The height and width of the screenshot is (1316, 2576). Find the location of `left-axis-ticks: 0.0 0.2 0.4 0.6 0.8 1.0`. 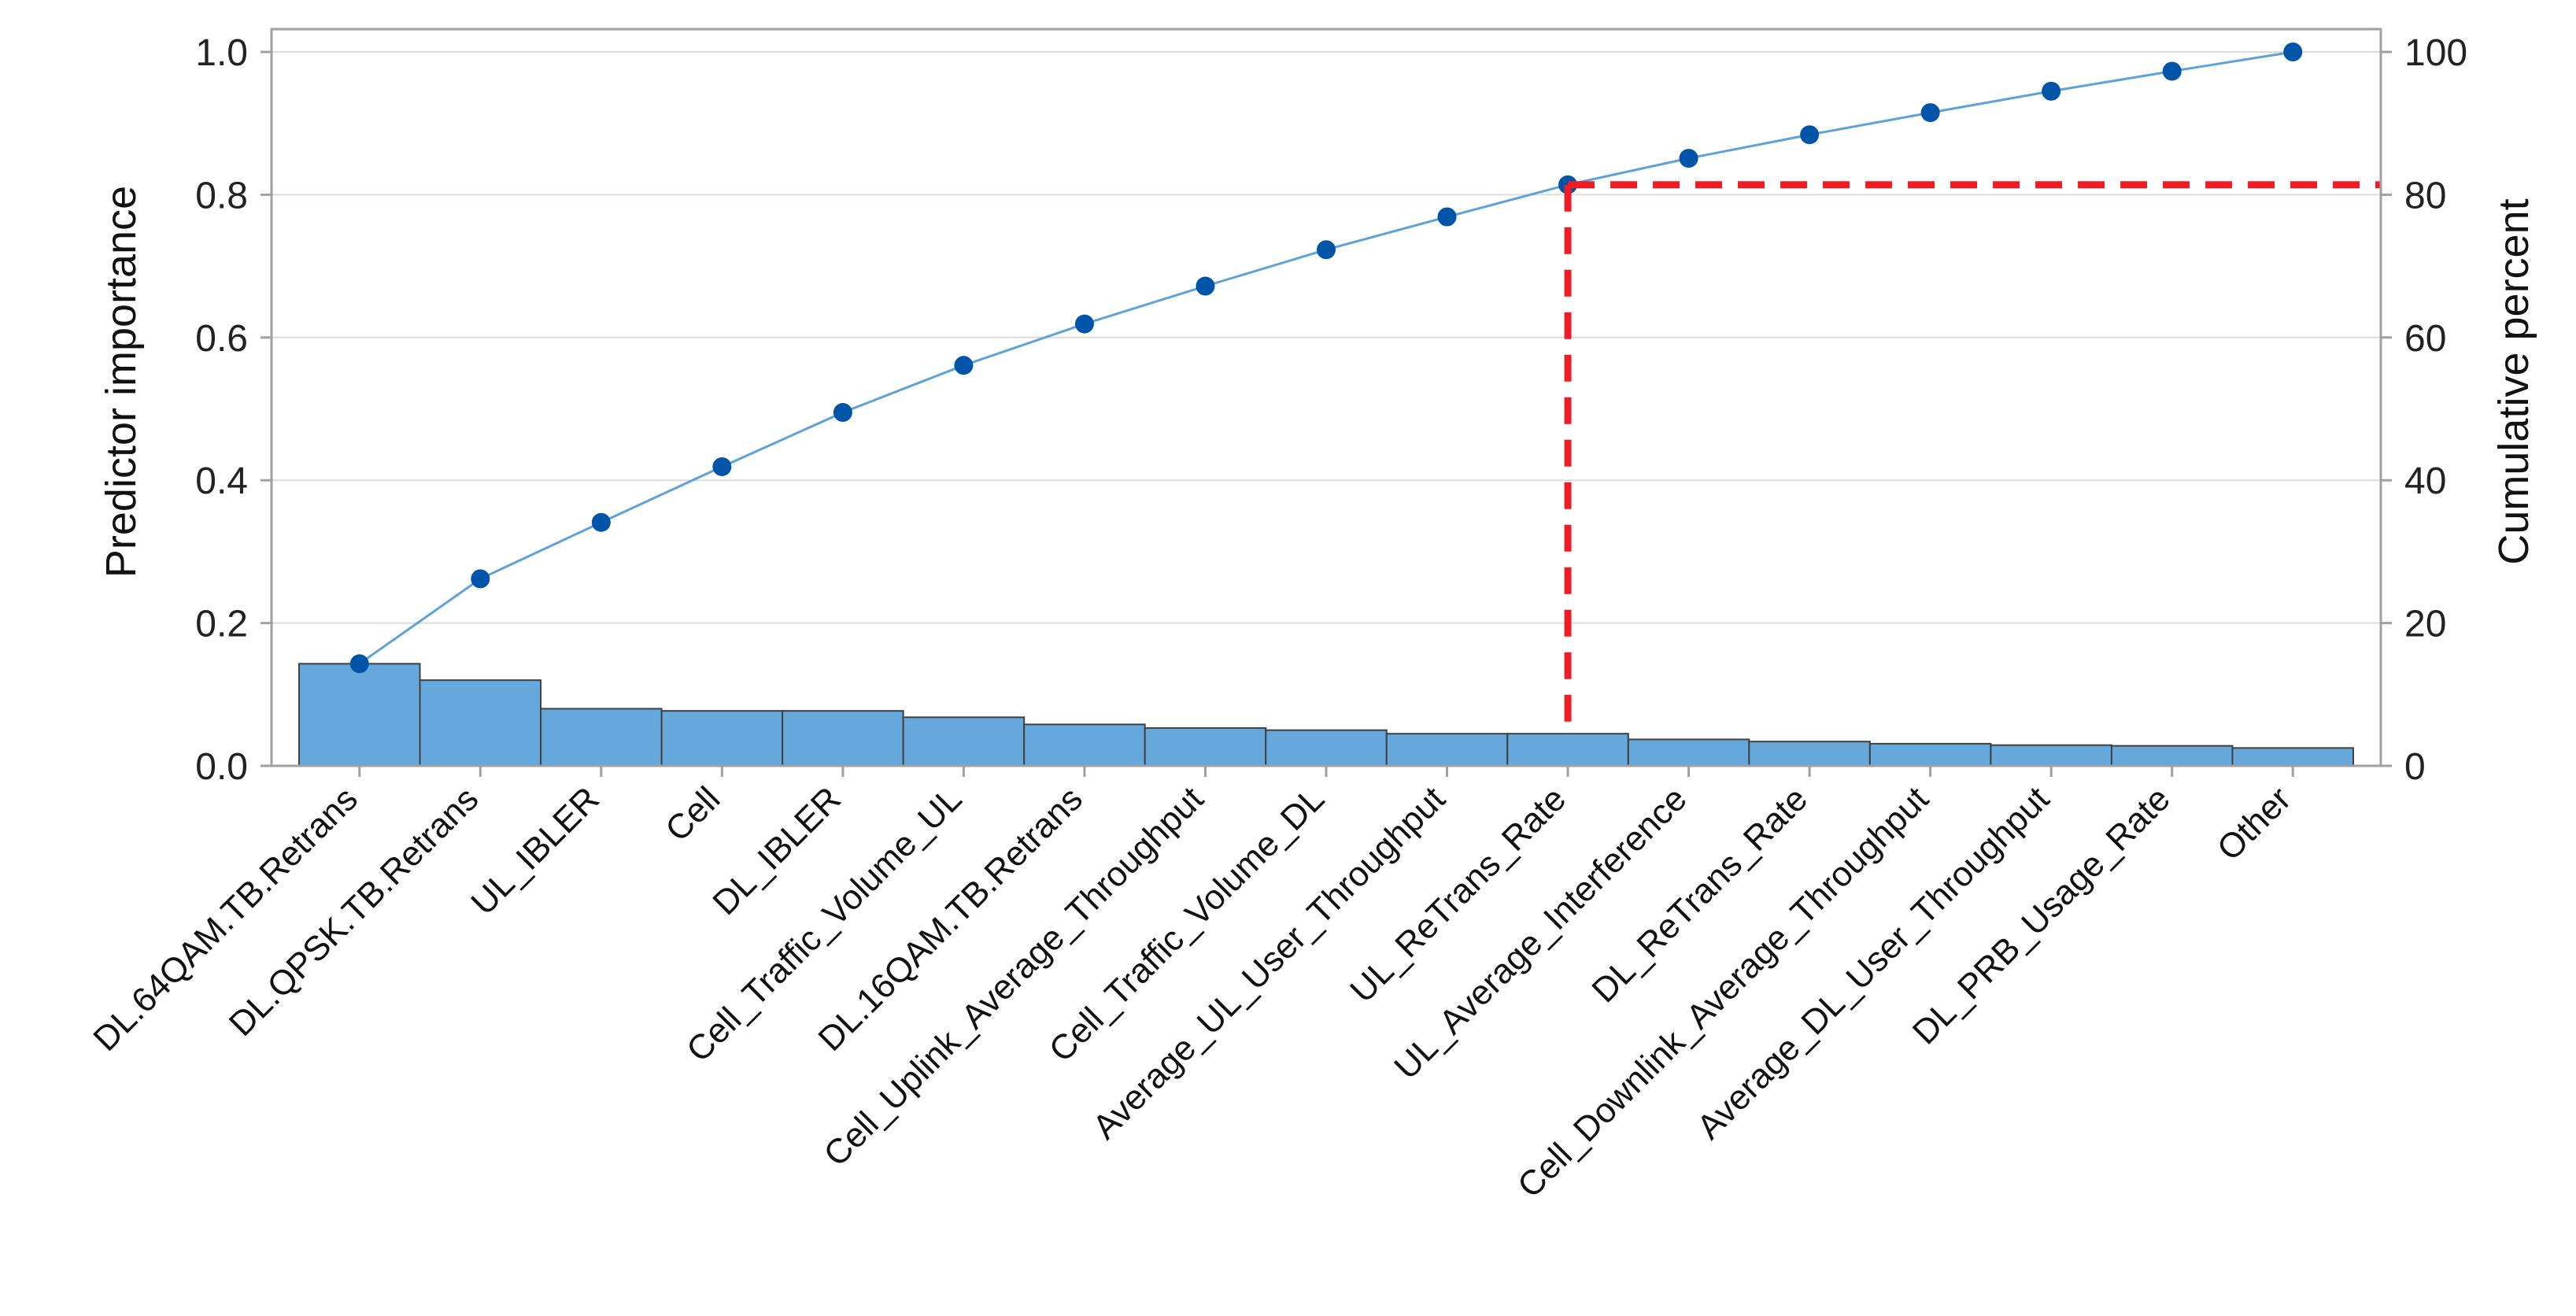

left-axis-ticks: 0.0 0.2 0.4 0.6 0.8 1.0 is located at coordinates (233, 410).